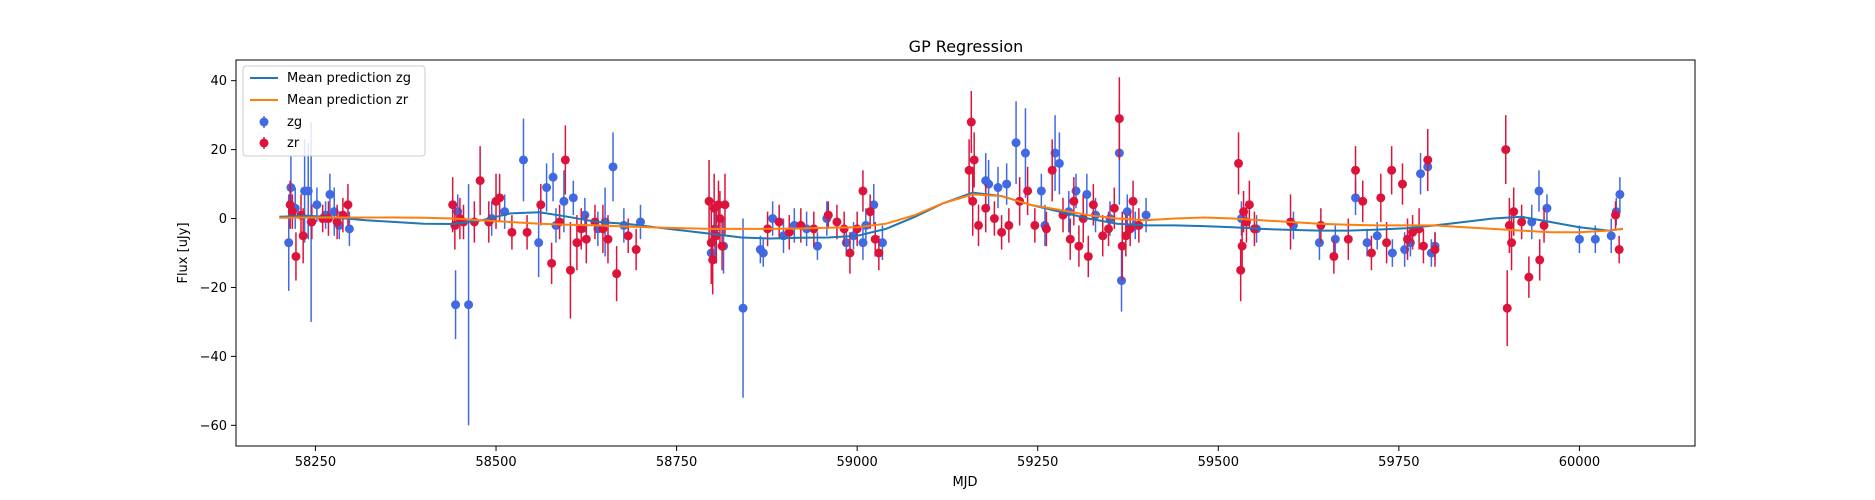  What do you see at coordinates (218, 81) in the screenshot?
I see `y-tick-label: 40` at bounding box center [218, 81].